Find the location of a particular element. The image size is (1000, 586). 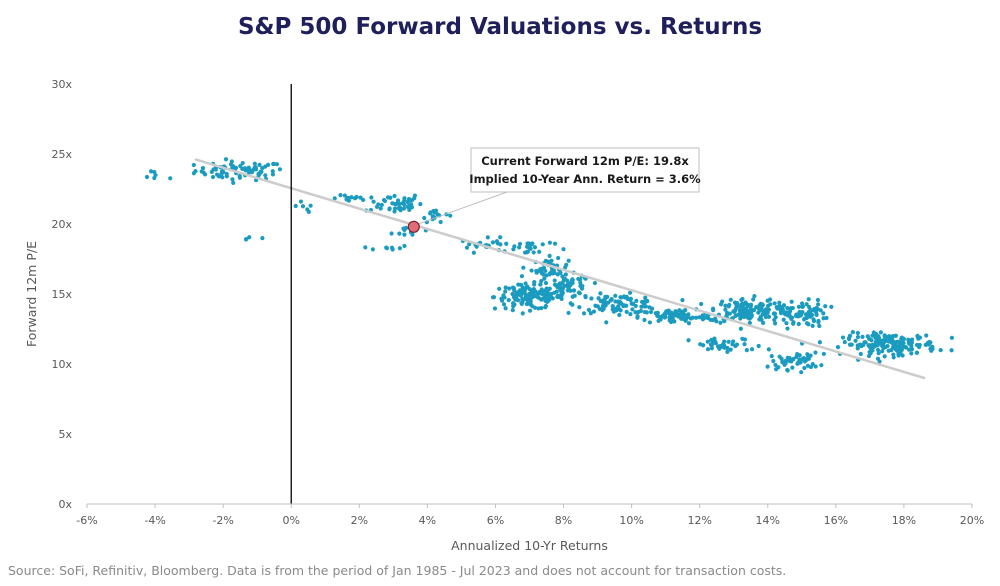

callout-line-1: Current Forward 12m P/E: 19.8x is located at coordinates (585, 161).